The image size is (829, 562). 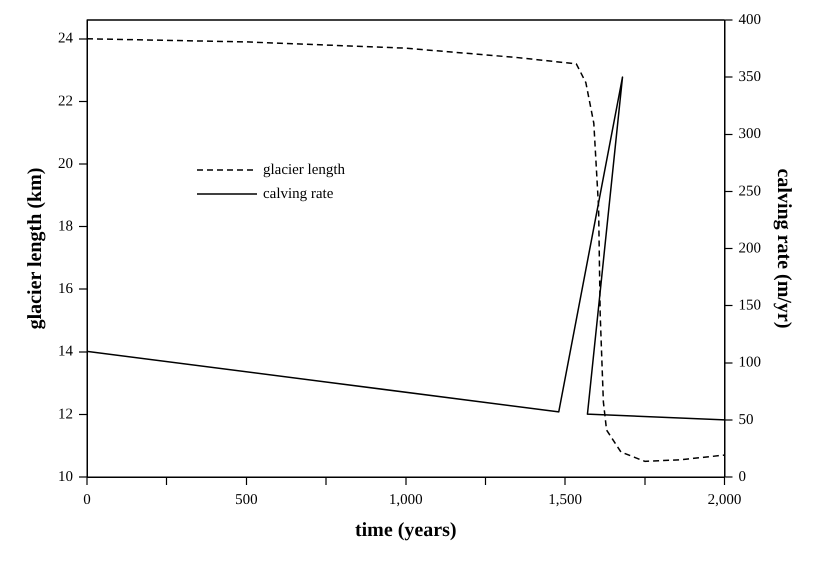 I want to click on y2-tick-label: 50, so click(x=746, y=420).